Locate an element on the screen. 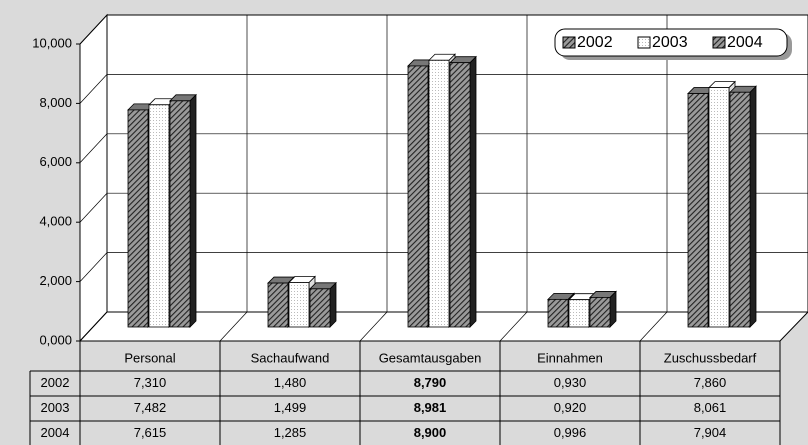 This screenshot has height=445, width=808. table-value: 0,930 is located at coordinates (570, 382).